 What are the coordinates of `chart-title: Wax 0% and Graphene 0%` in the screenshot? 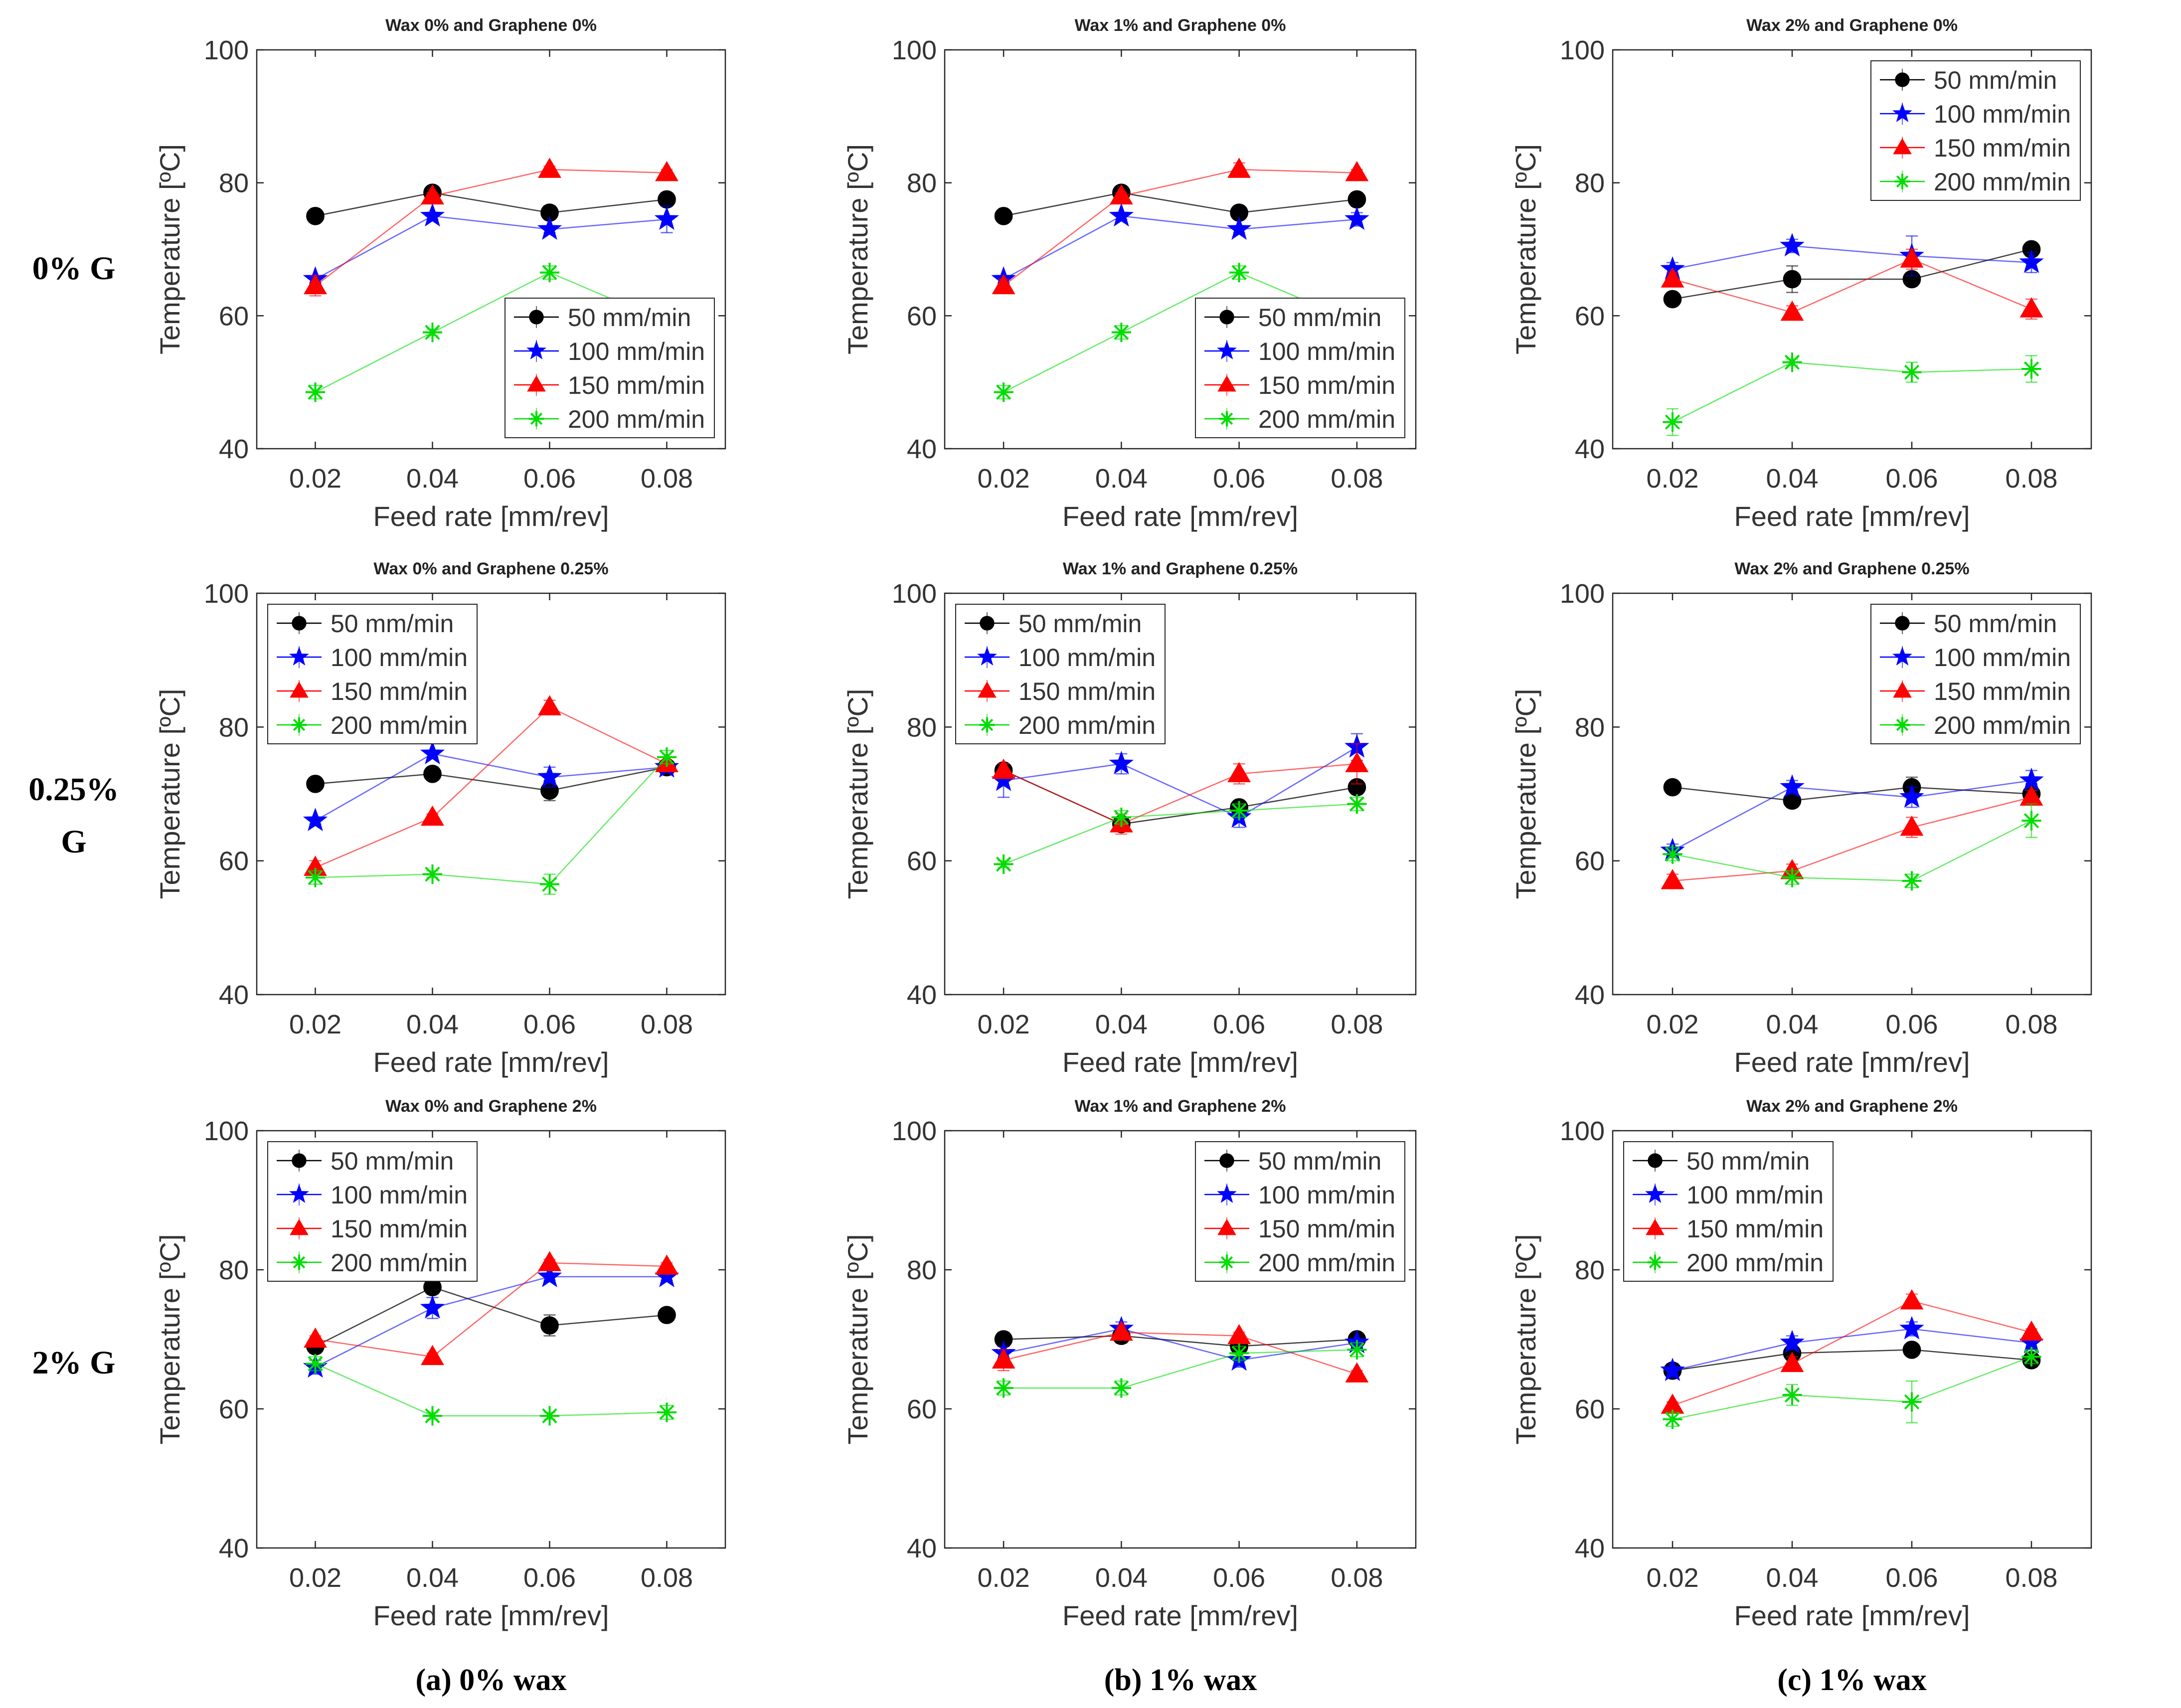 It's located at (491, 25).